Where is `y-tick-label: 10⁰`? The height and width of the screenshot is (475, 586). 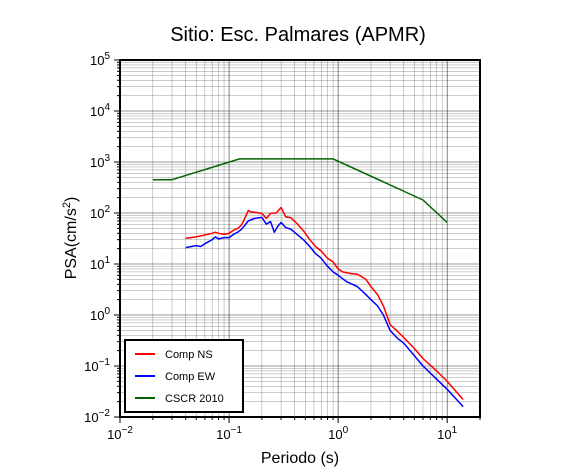 y-tick-label: 10⁰ is located at coordinates (100, 314).